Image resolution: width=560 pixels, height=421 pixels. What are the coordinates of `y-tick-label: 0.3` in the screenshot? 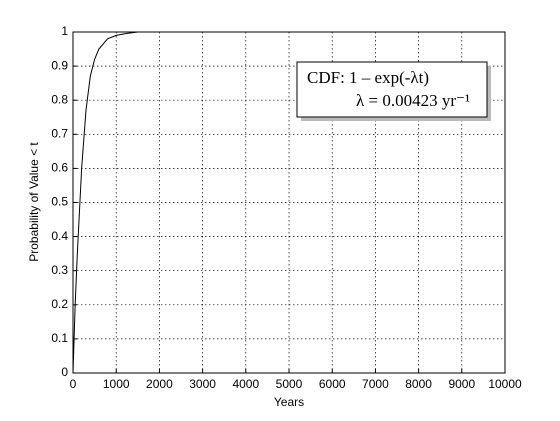 It's located at (59, 270).